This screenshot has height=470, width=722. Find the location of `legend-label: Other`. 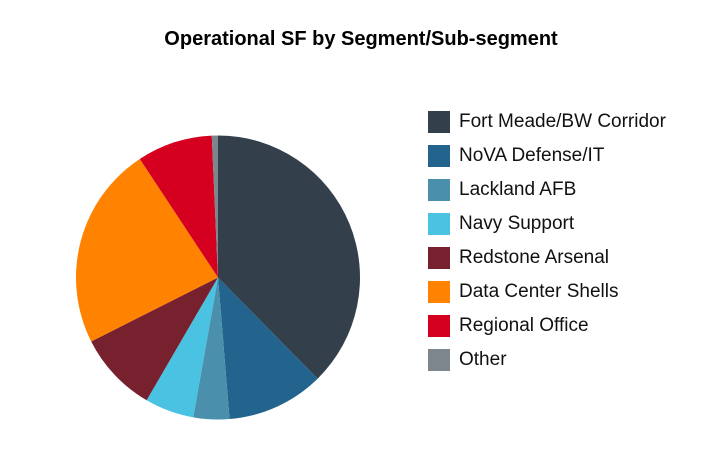

legend-label: Other is located at coordinates (483, 359).